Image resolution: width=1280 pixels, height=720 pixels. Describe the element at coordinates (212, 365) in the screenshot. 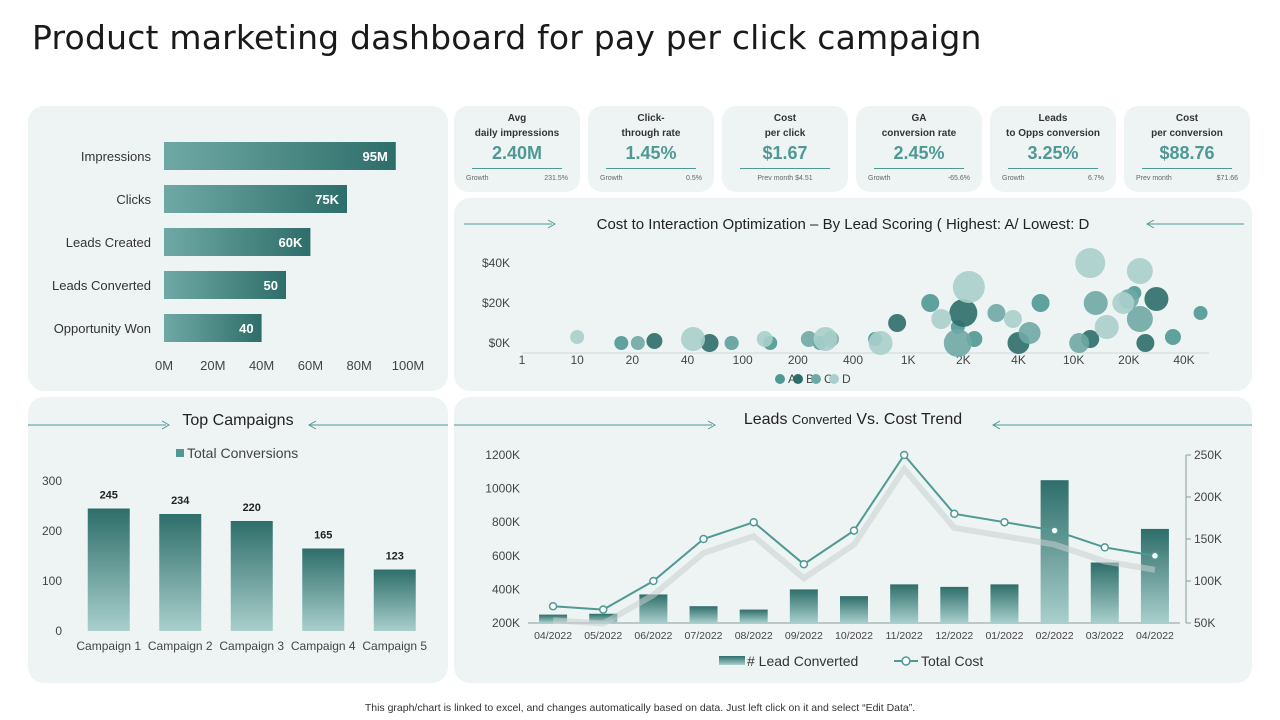

I see `funnel-x-tick: 20M` at that location.